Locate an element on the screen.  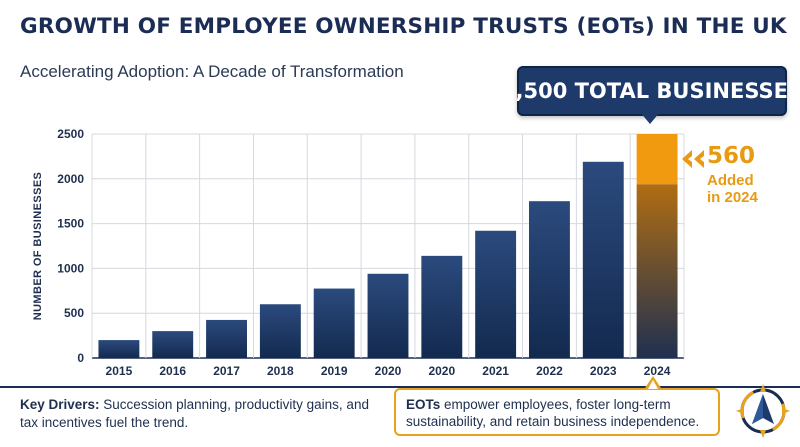
eot-box-pointer-inner is located at coordinates (653, 384).